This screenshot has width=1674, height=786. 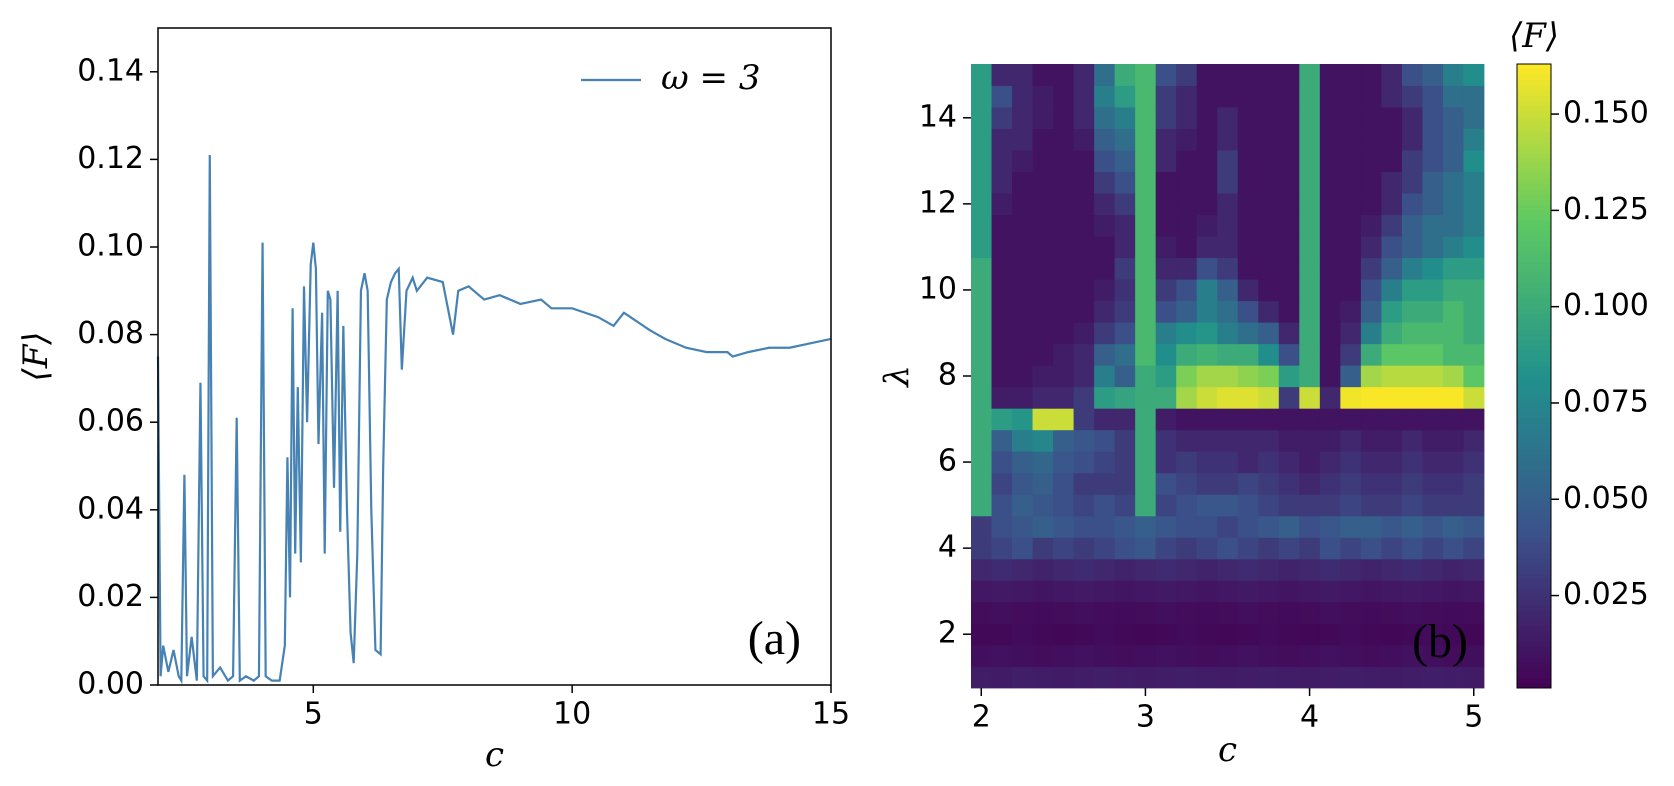 I want to click on panel-label: (a), so click(x=774, y=638).